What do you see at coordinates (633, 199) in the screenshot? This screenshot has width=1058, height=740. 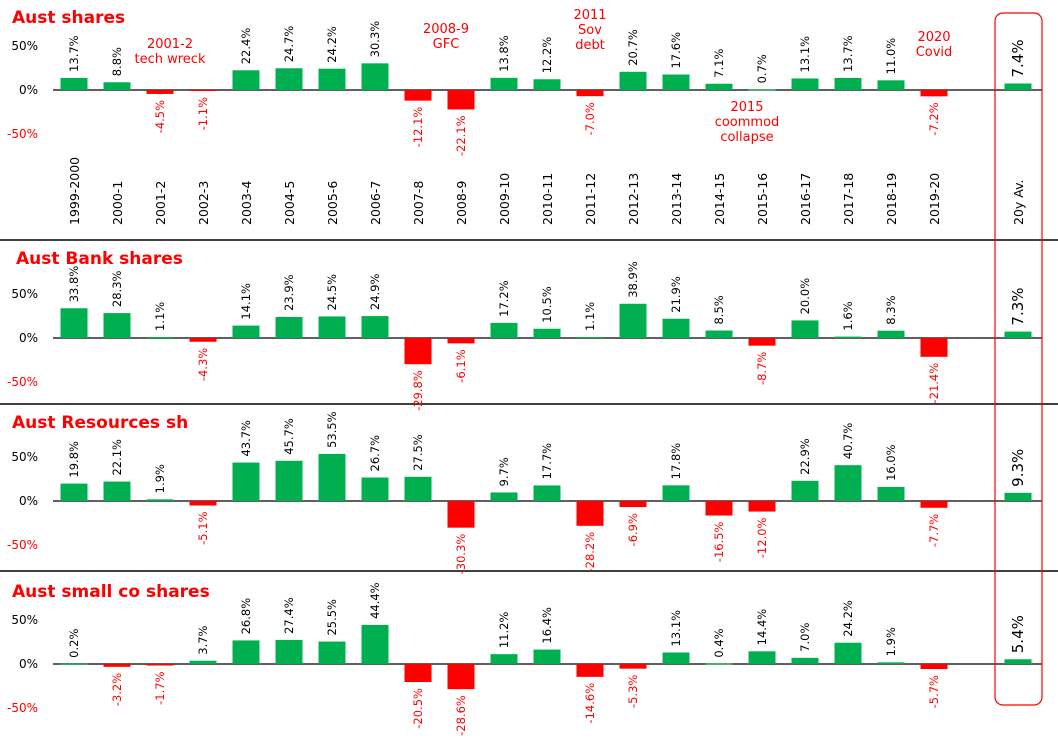 I see `x-category-label: 2012-13` at bounding box center [633, 199].